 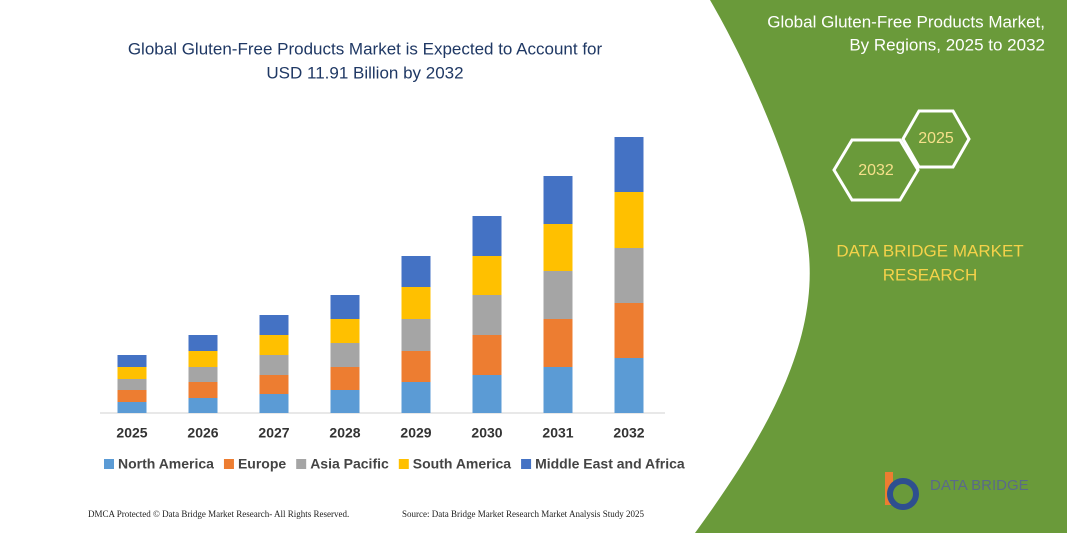 What do you see at coordinates (610, 464) in the screenshot?
I see `legend-label: Middle East and Africa` at bounding box center [610, 464].